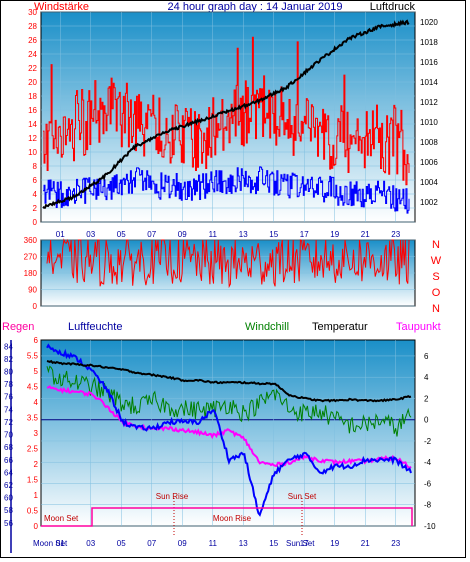 The height and width of the screenshot is (562, 470). Describe the element at coordinates (32, 40) in the screenshot. I see `wind-tick-label: 26` at that location.